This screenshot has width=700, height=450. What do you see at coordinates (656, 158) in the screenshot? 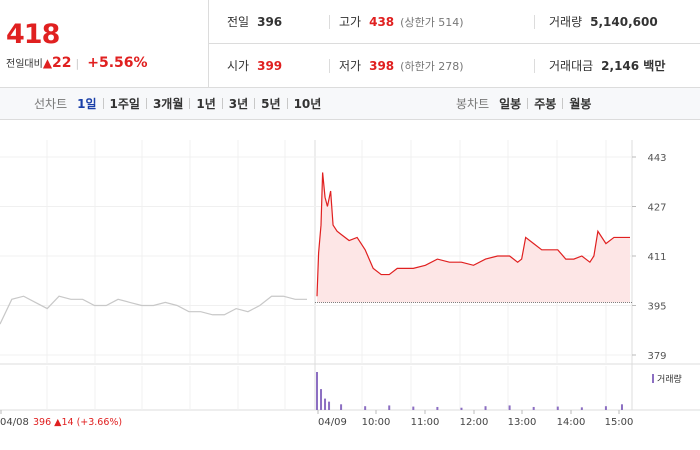
I see `y-tick-label: 443` at bounding box center [656, 158].